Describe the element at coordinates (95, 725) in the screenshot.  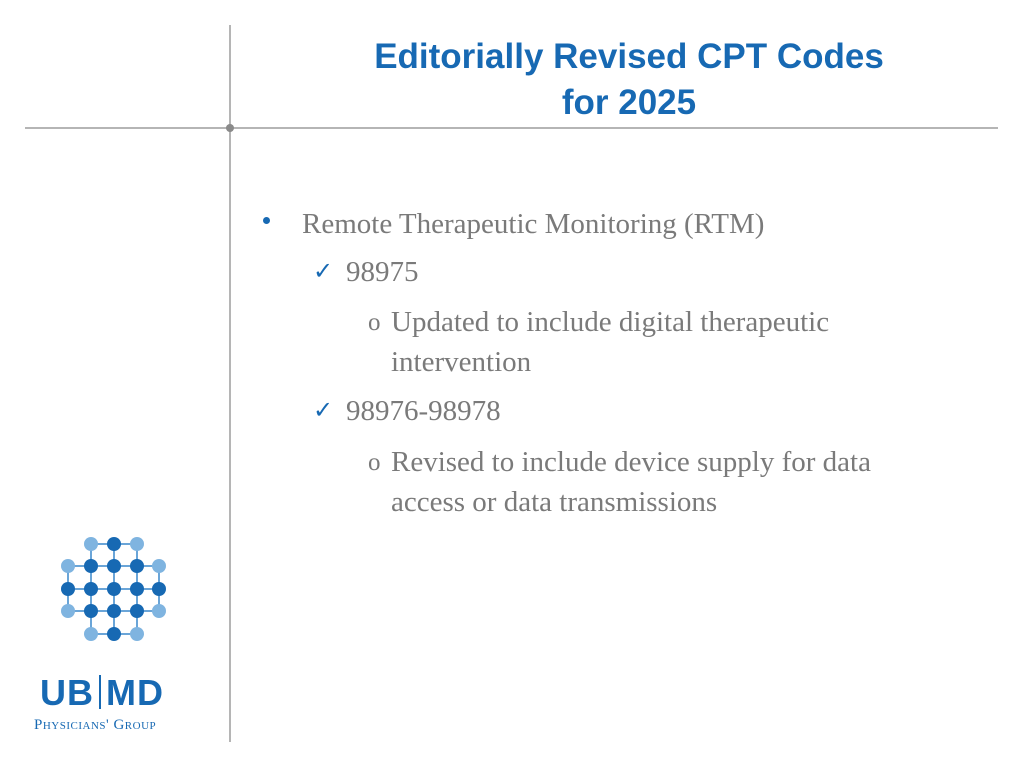
I see `logo-subtitle: Physicians' Group` at that location.